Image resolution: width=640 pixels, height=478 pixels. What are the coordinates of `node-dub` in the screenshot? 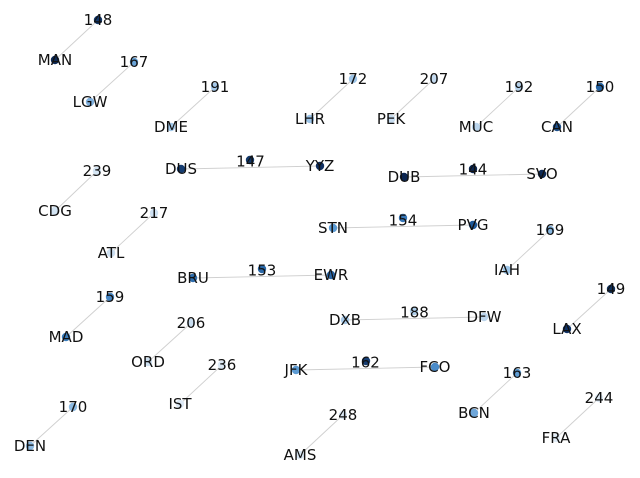 It's located at (404, 177).